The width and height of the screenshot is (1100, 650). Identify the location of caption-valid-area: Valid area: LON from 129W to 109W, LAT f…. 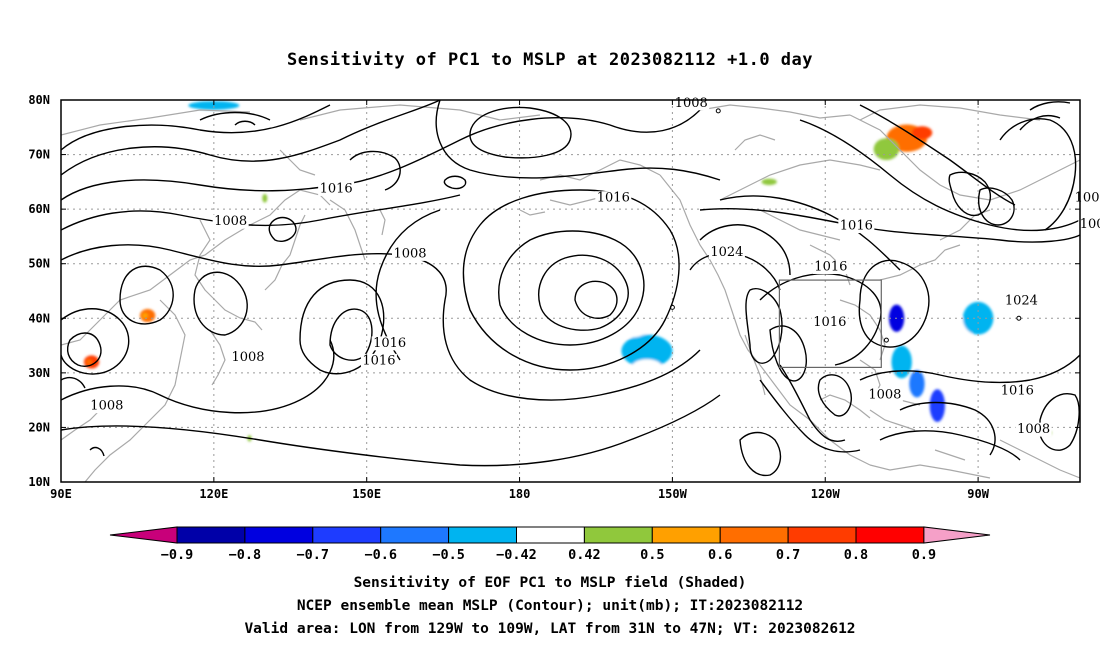
(550, 629).